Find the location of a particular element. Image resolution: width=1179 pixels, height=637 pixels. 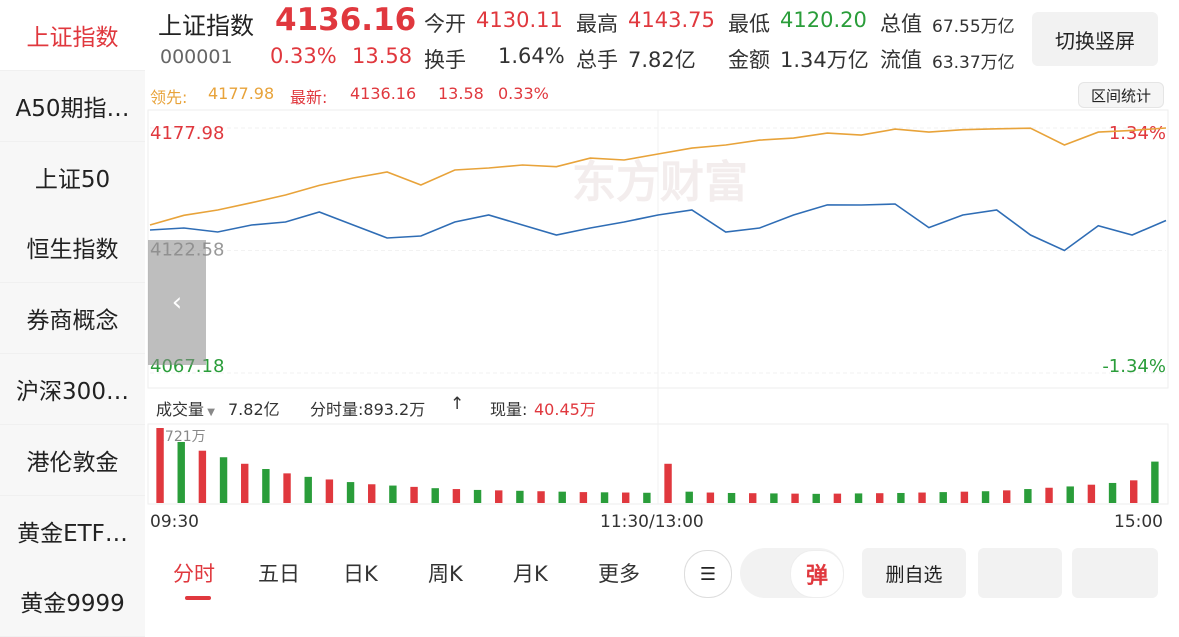

tab: 分时 is located at coordinates (194, 574).